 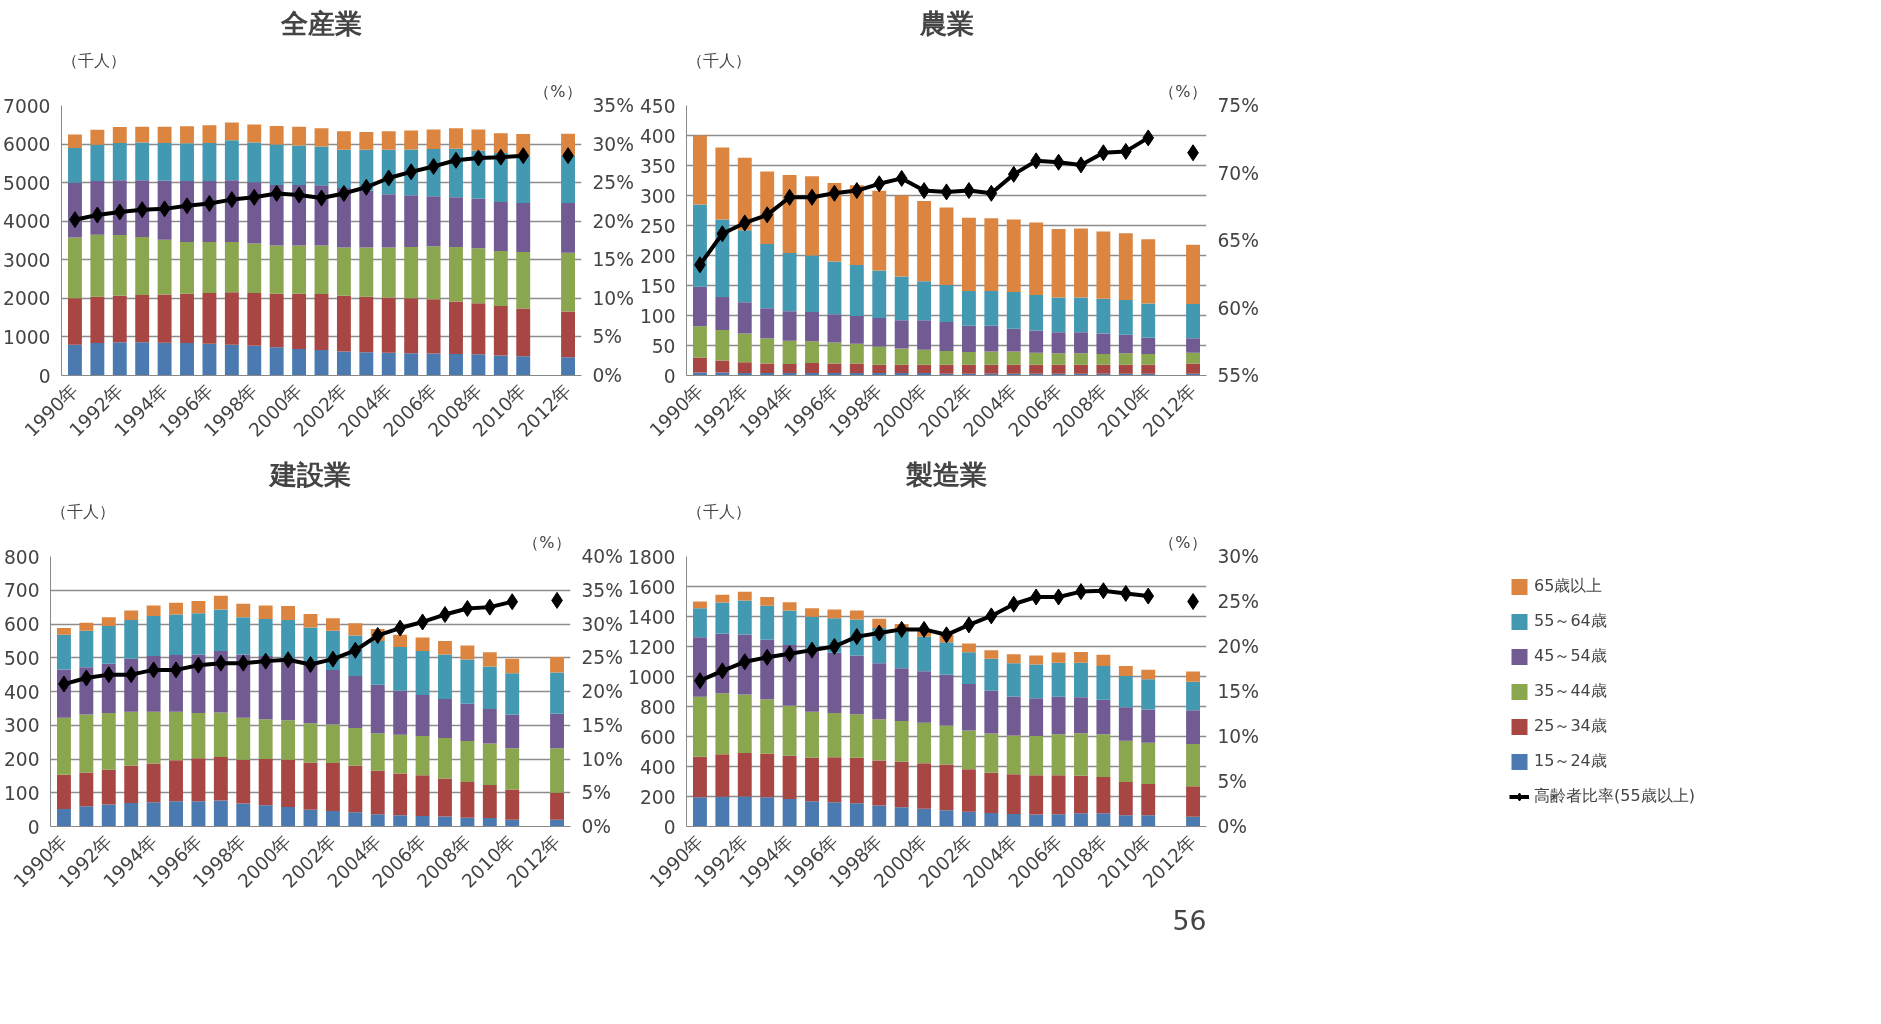 I want to click on y2-tick-label: 60%, so click(x=1238, y=308).